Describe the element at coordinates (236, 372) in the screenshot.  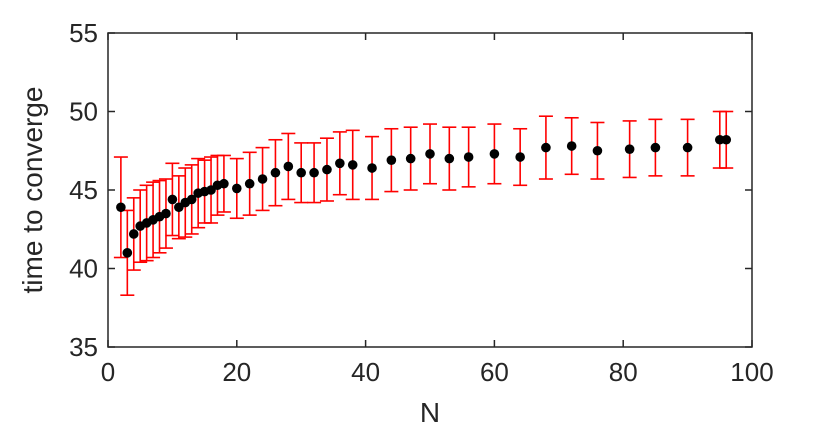
I see `x-tick-label: 20` at that location.